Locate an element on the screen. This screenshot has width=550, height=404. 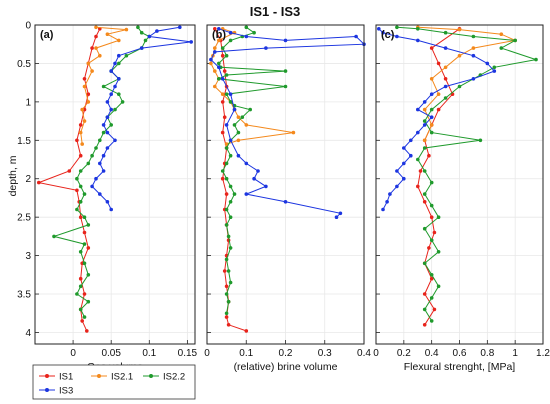
x-tick-label: 0 is located at coordinates (376, 353).